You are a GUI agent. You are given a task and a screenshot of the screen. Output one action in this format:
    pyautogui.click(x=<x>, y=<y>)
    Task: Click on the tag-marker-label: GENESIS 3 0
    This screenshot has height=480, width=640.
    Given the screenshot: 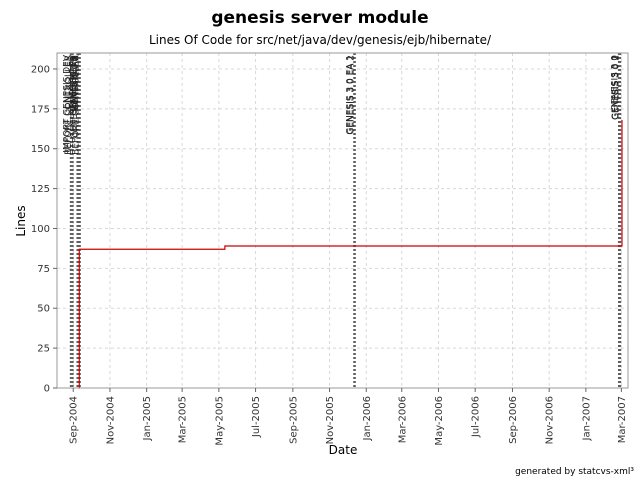 What is the action you would take?
    pyautogui.click(x=615, y=83)
    